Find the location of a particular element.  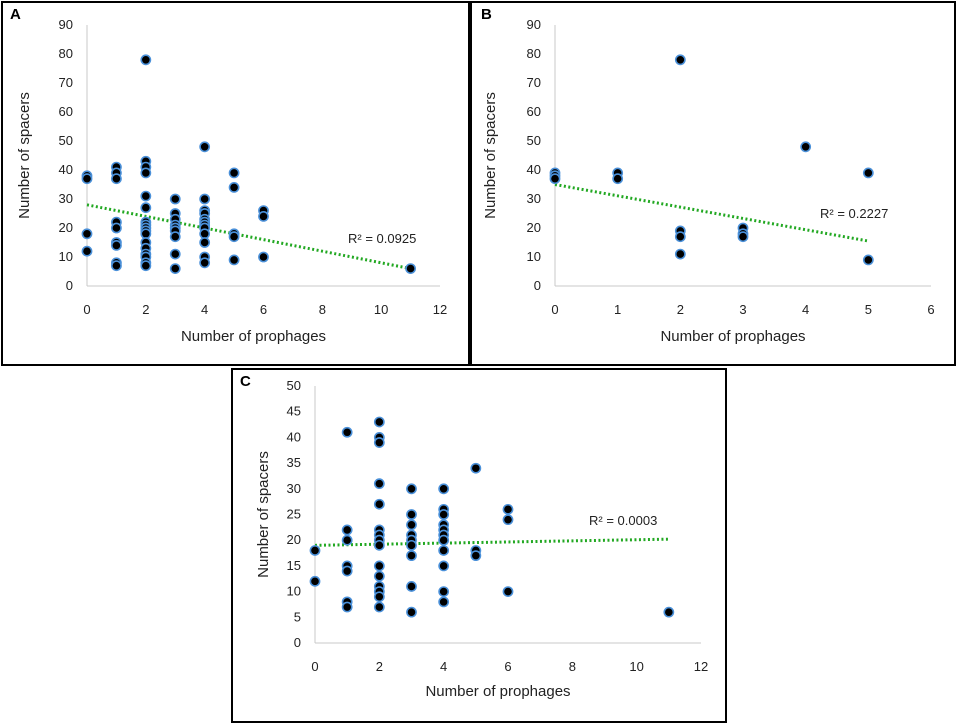

y-tick-label: 40 is located at coordinates (294, 436).